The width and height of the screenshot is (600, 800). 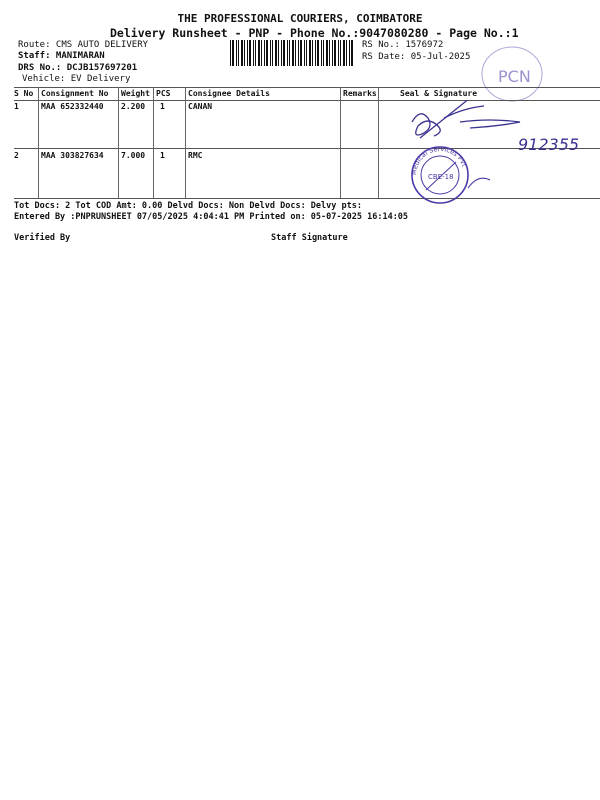 What do you see at coordinates (195, 155) in the screenshot?
I see `row-consignee: RMC` at bounding box center [195, 155].